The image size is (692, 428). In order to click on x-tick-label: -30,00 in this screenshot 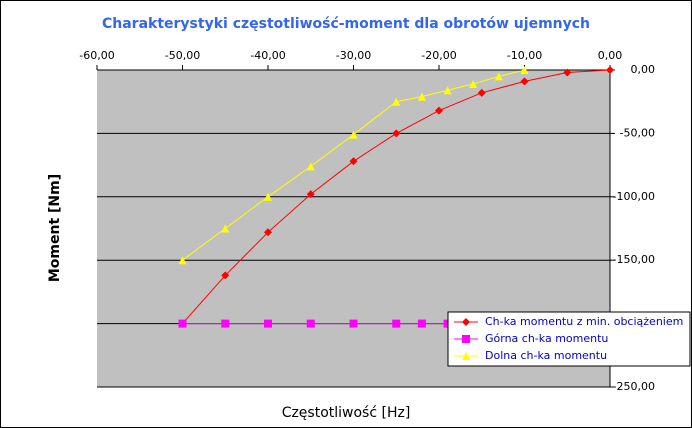, I will do `click(353, 55)`.